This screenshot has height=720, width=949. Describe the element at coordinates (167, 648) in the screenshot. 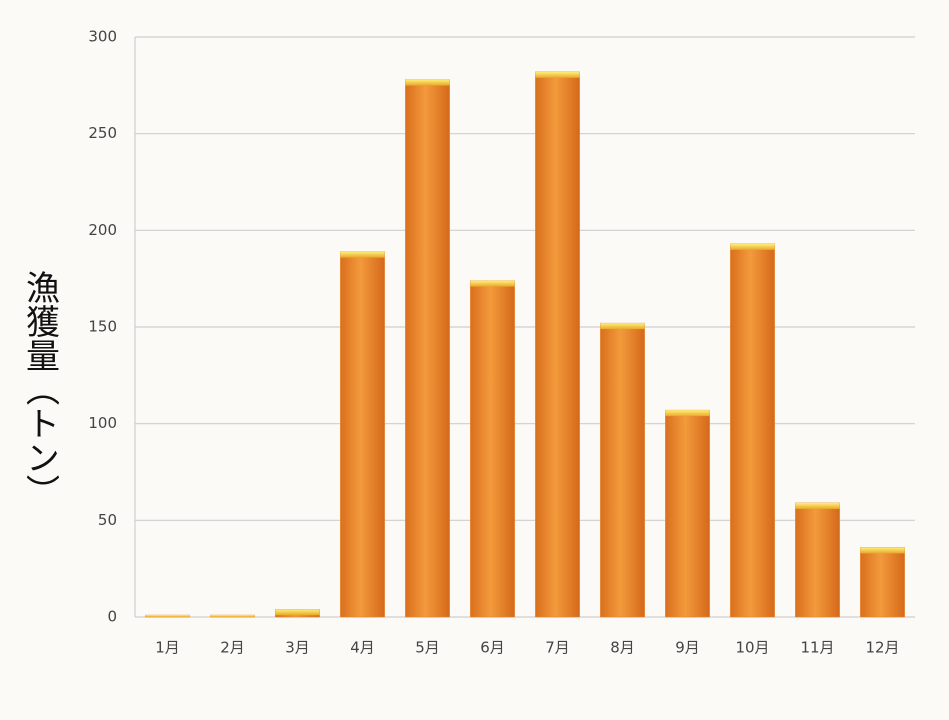

I see `x-tick-label: 1月` at that location.